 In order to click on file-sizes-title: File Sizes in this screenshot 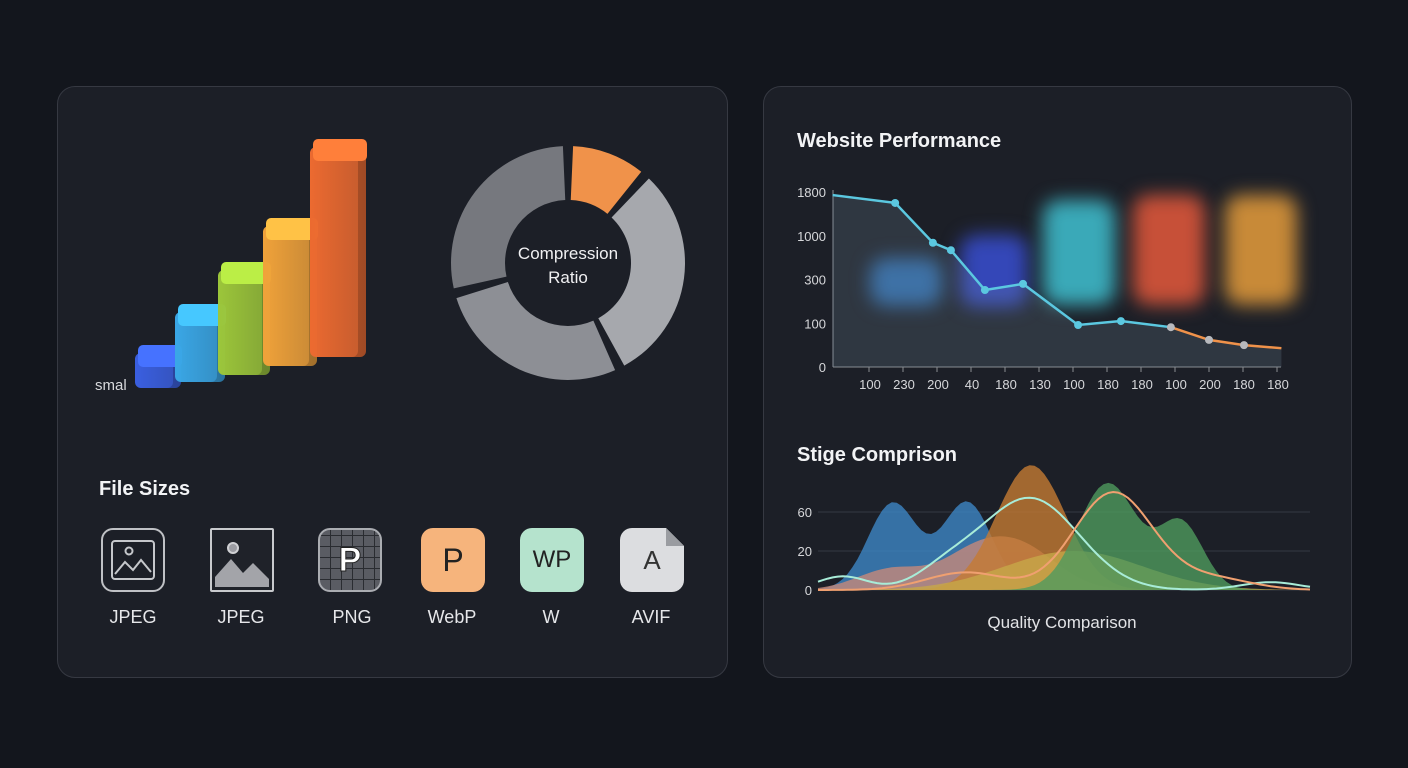, I will do `click(145, 489)`.